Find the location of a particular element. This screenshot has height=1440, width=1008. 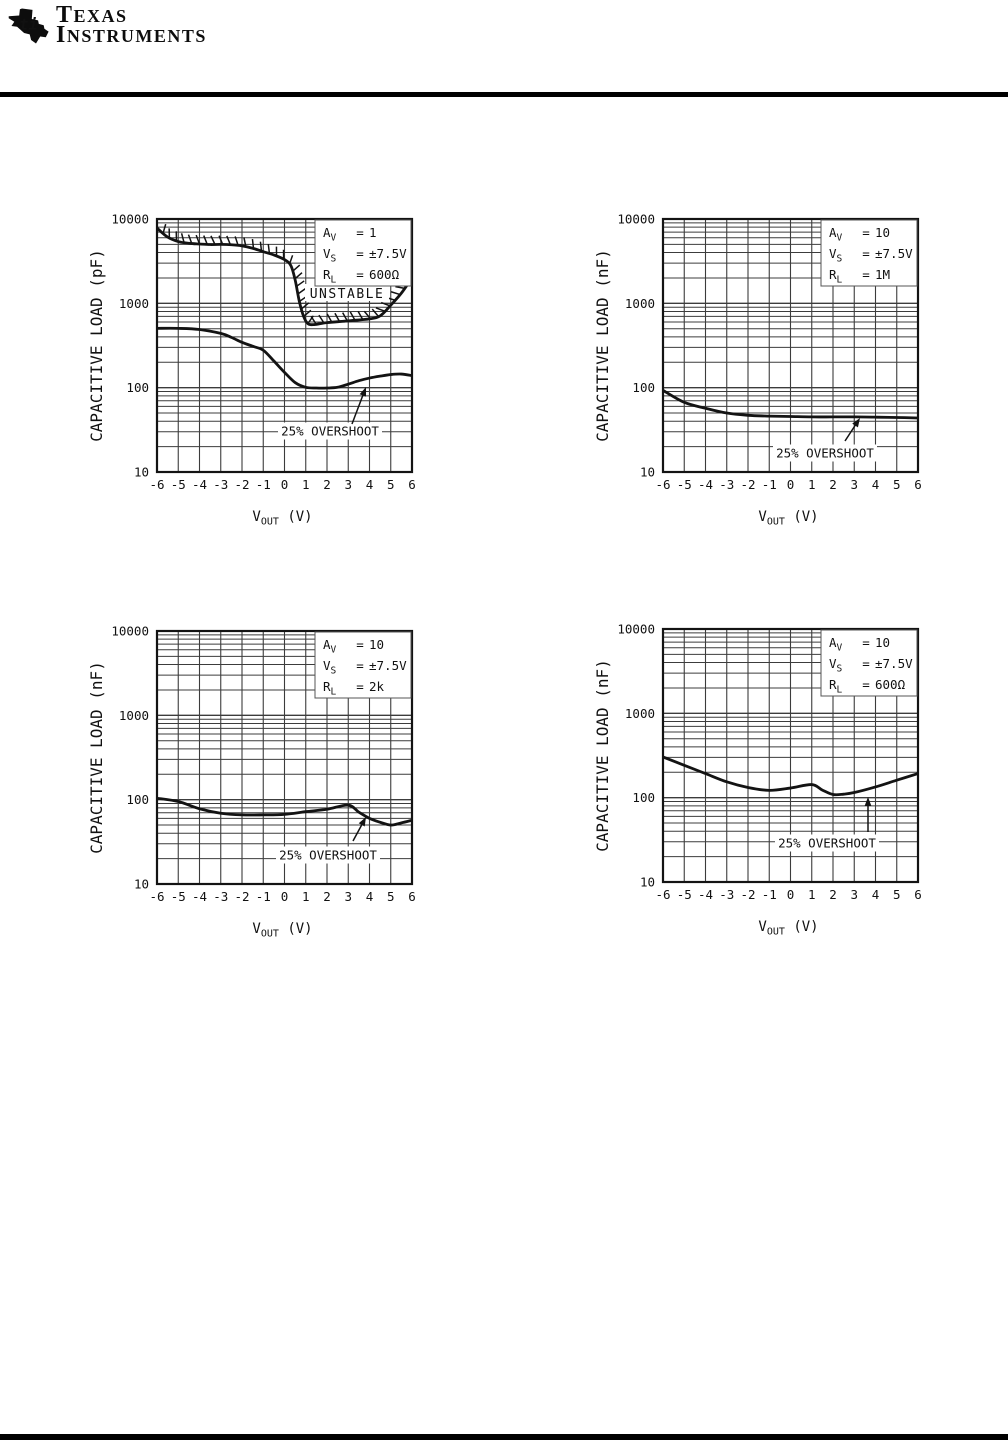

label-bg is located at coordinates (347, 292).